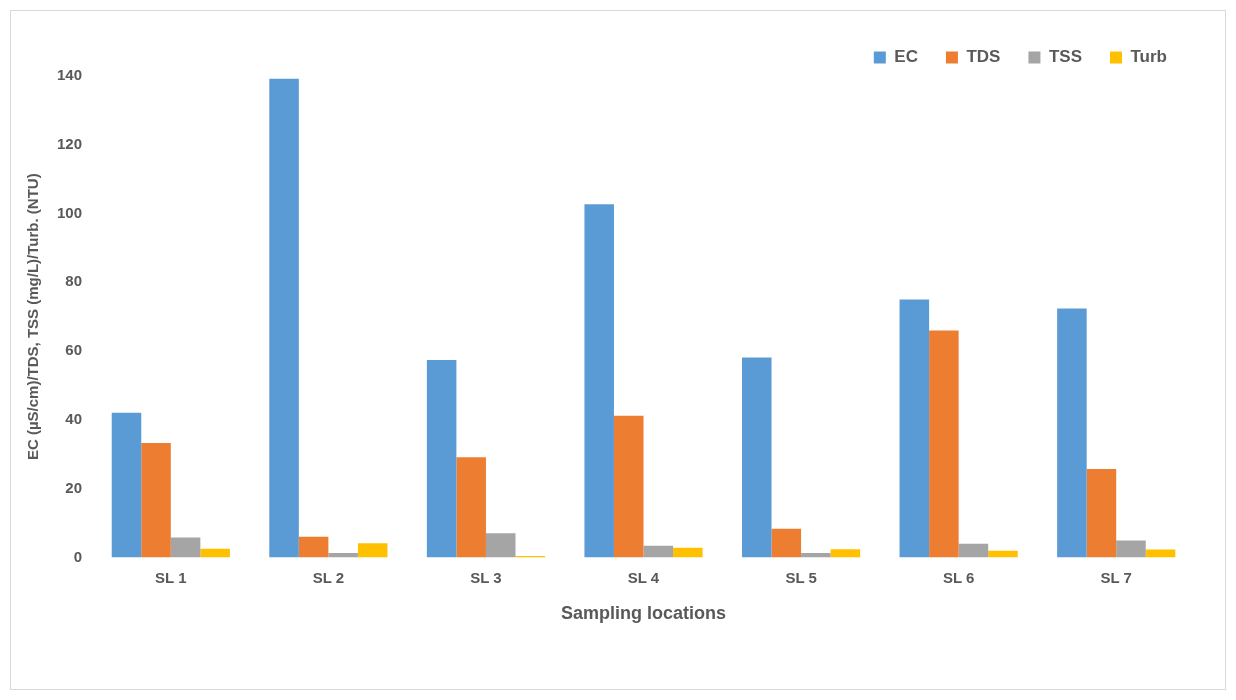 The height and width of the screenshot is (700, 1236). Describe the element at coordinates (983, 57) in the screenshot. I see `legend-label: TDS` at that location.